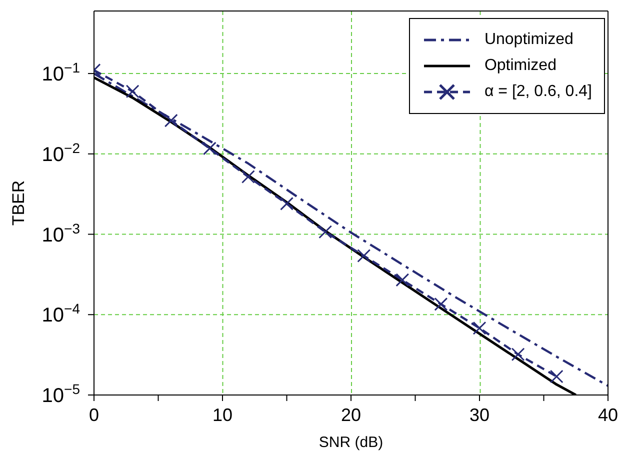 The width and height of the screenshot is (633, 463). I want to click on y-tick-label: 10$^{−2}$, so click(61, 153).